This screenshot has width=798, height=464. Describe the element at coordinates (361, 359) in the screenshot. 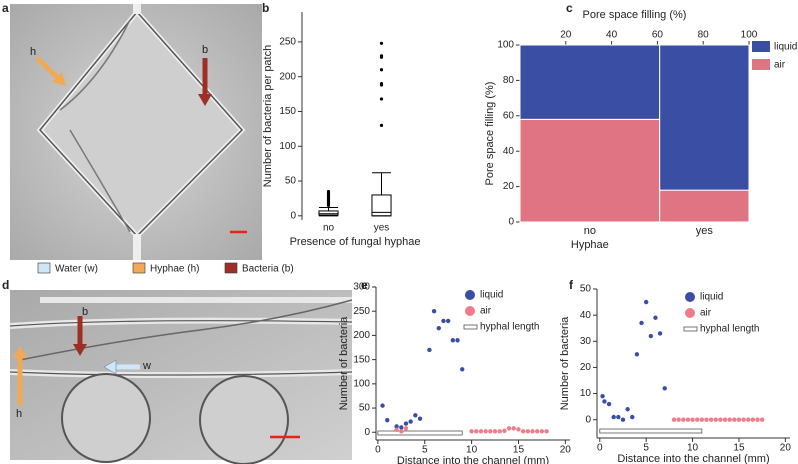

I see `y-tick-label: 150` at that location.